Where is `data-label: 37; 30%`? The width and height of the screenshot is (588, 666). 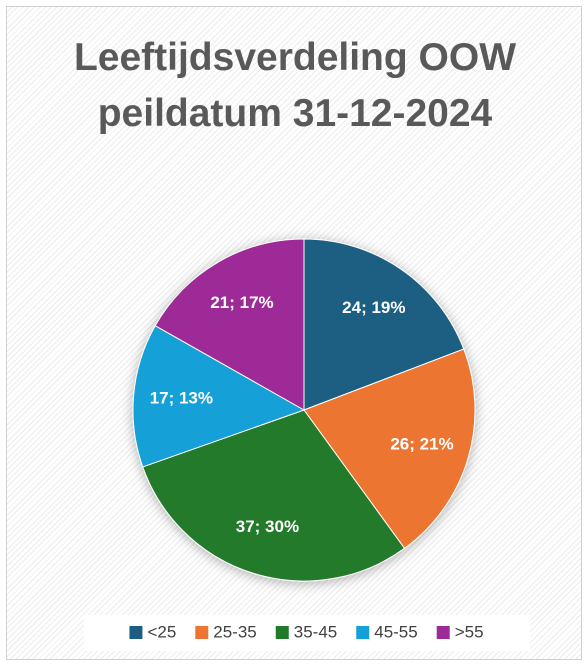
data-label: 37; 30% is located at coordinates (267, 526).